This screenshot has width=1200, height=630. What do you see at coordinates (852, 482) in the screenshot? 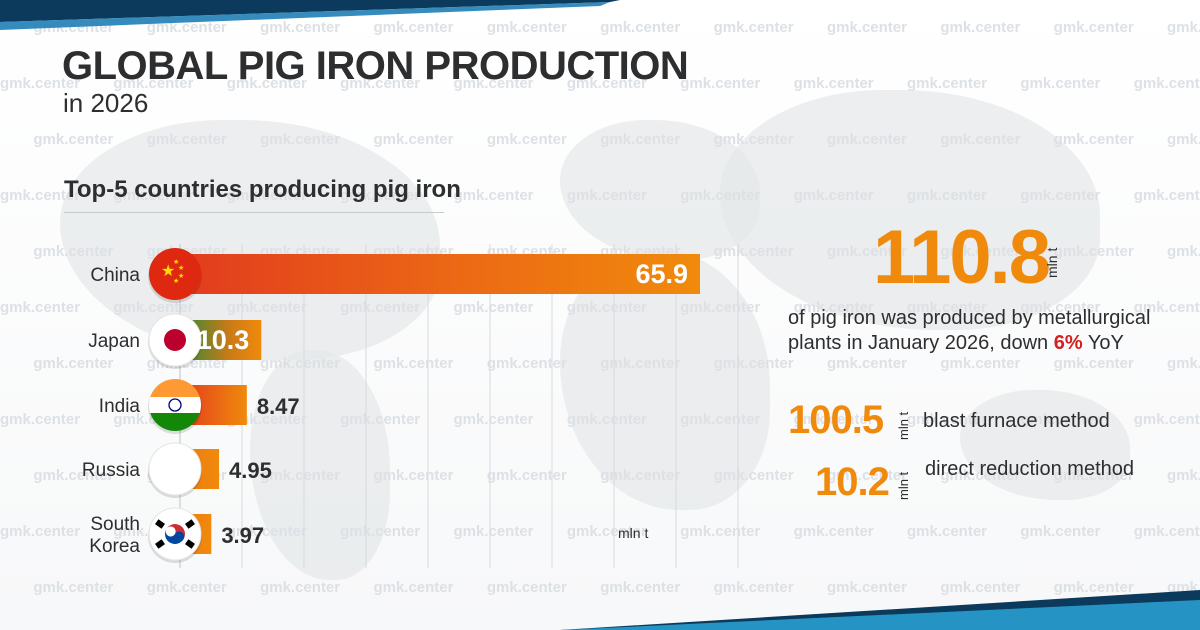
I see `direct-reduction-value: 10.2` at bounding box center [852, 482].